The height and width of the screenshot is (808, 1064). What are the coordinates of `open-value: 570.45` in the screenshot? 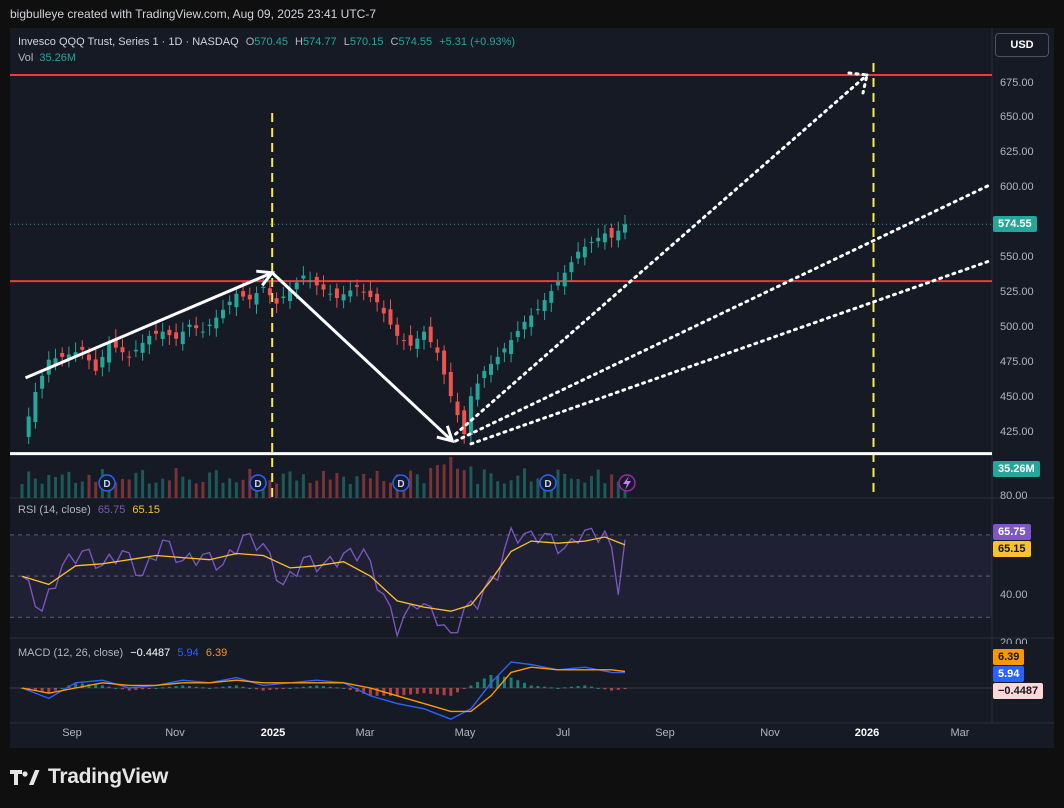 It's located at (271, 42).